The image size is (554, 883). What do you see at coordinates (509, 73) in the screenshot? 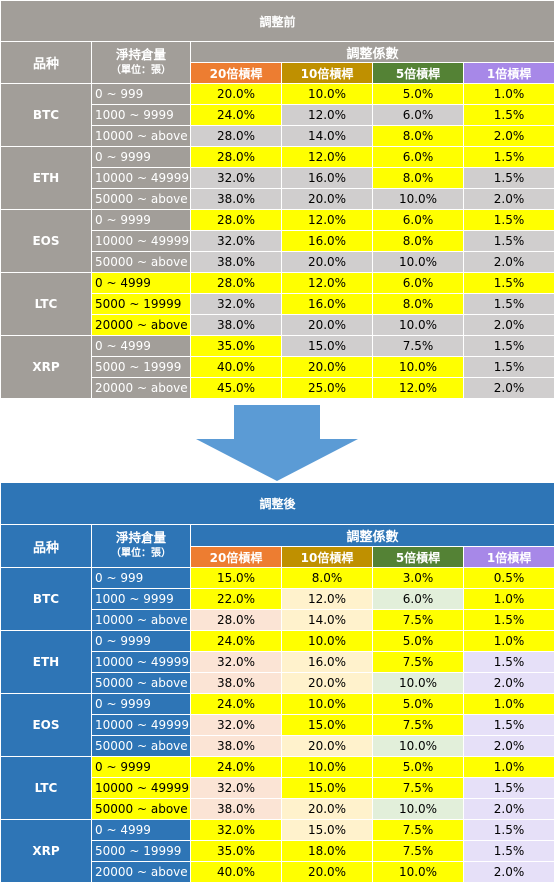
I see `leverage-header: 1倍槓桿` at bounding box center [509, 73].